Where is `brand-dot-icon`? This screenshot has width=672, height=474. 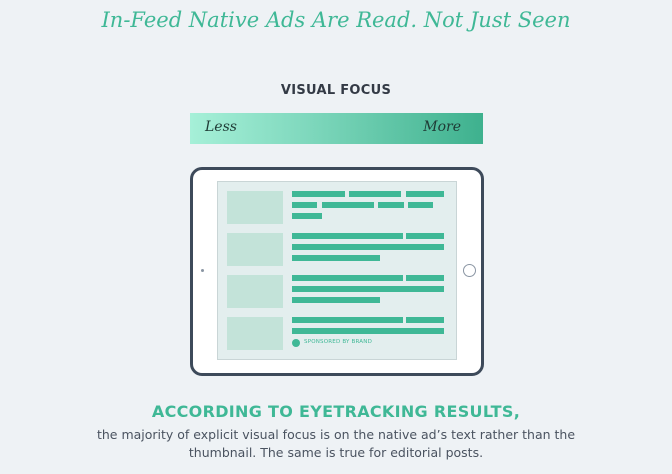 brand-dot-icon is located at coordinates (296, 343).